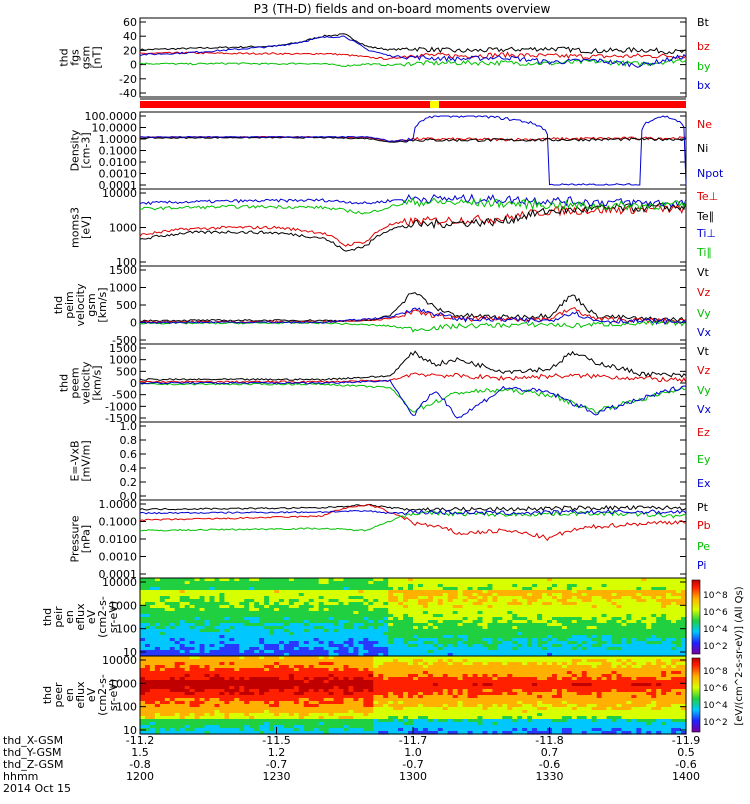 This screenshot has width=750, height=804. I want to click on legend-entry: Ni, so click(702, 148).